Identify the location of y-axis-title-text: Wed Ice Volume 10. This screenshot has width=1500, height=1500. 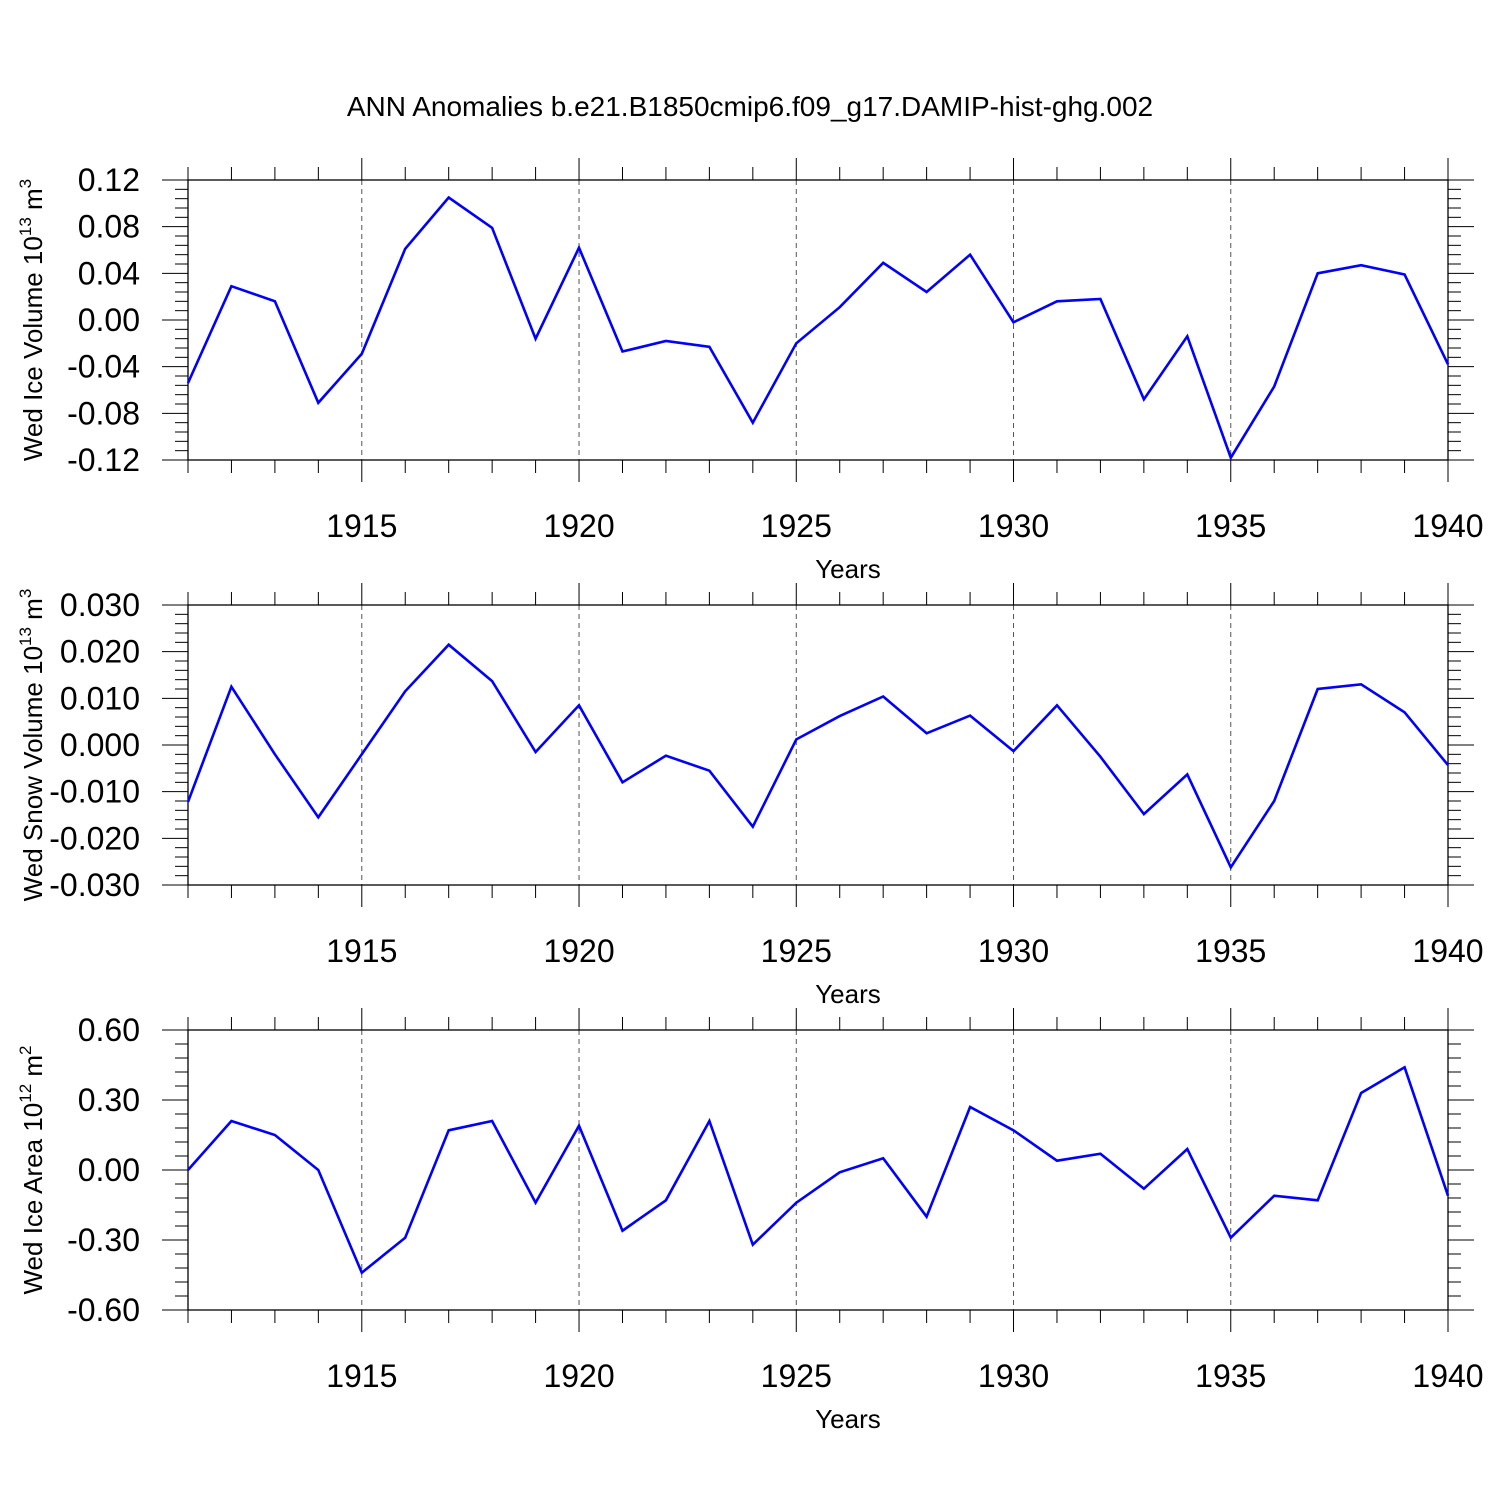
(33, 348).